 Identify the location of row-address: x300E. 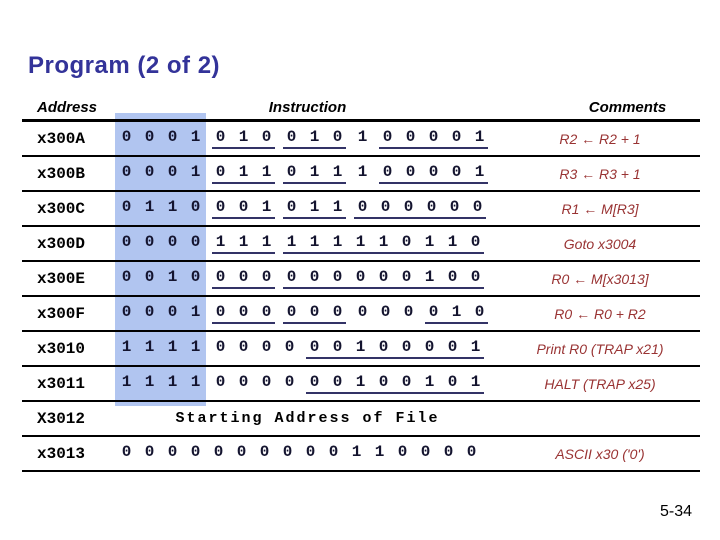
(61, 278).